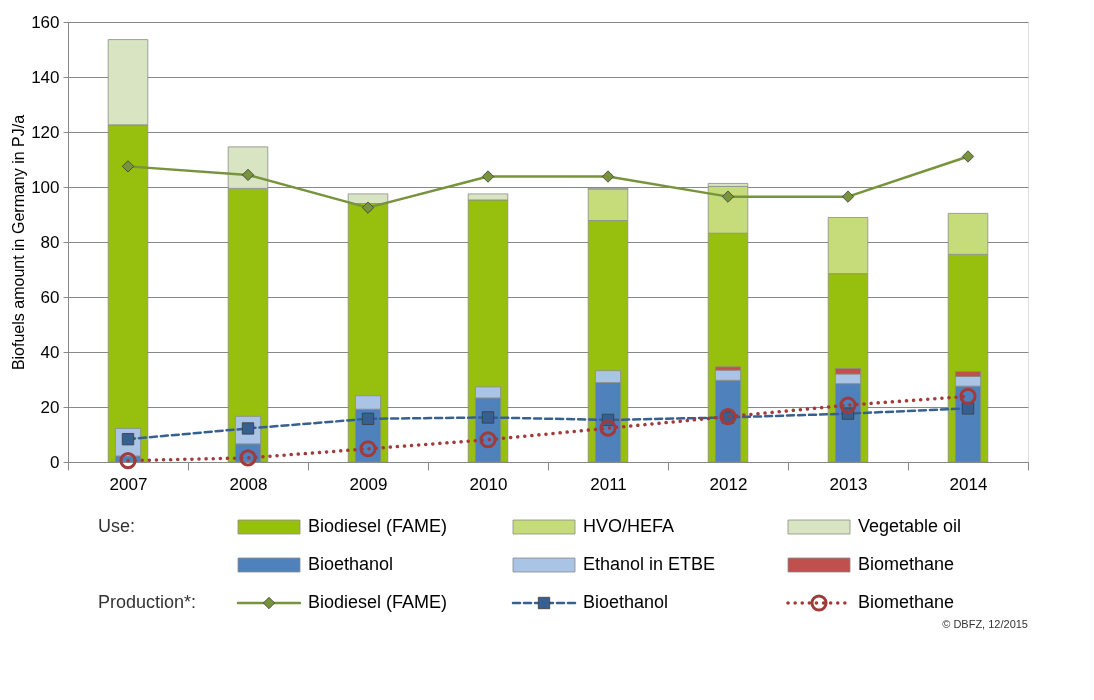 The width and height of the screenshot is (1094, 700). Describe the element at coordinates (50, 242) in the screenshot. I see `y-tick-label: 80` at that location.